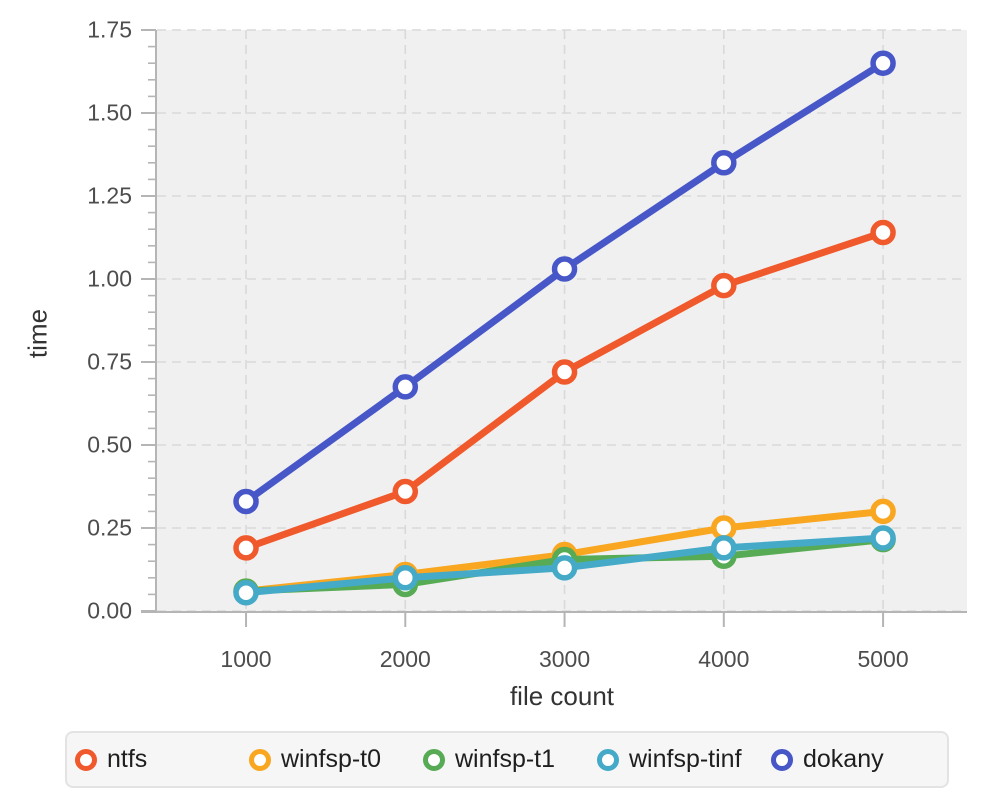 Image resolution: width=1000 pixels, height=800 pixels. I want to click on legend-label: winfsp-t1, so click(505, 759).